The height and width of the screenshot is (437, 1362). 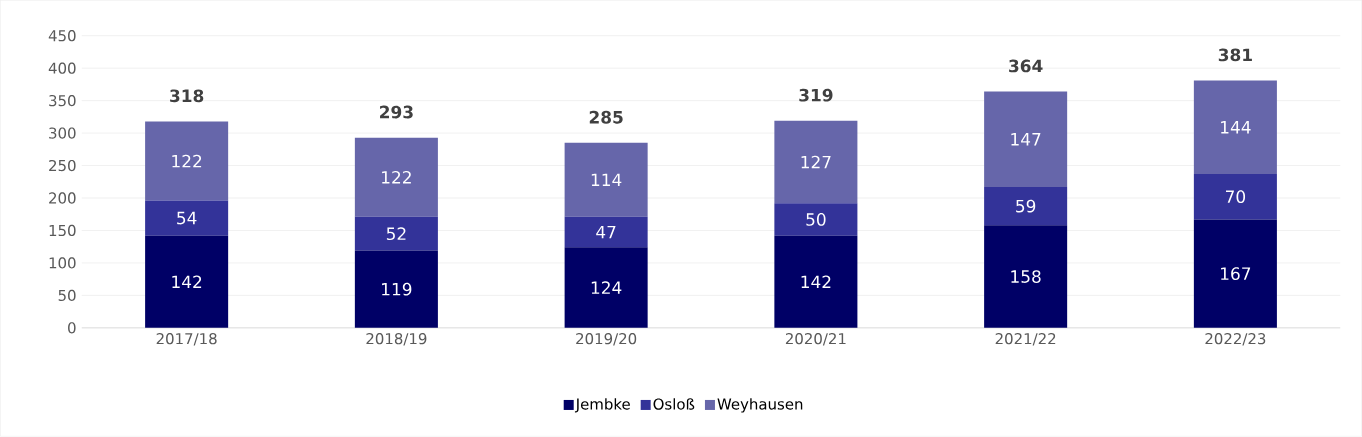 I want to click on data-label: 124, so click(x=606, y=288).